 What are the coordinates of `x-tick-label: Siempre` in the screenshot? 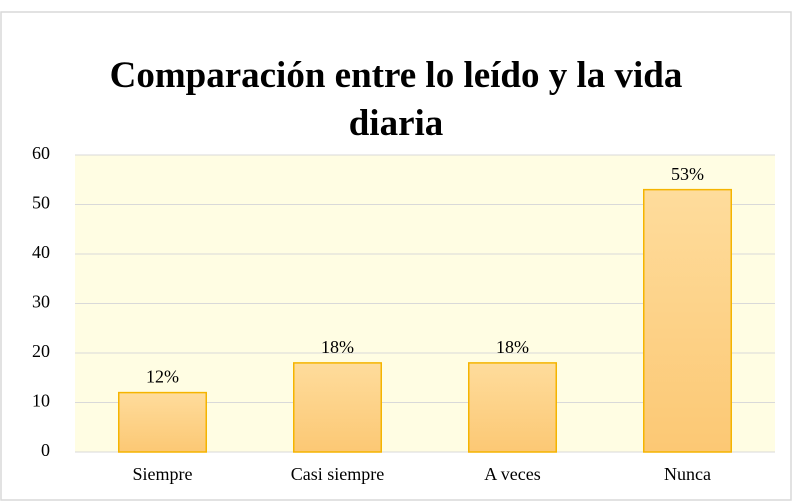 It's located at (163, 474).